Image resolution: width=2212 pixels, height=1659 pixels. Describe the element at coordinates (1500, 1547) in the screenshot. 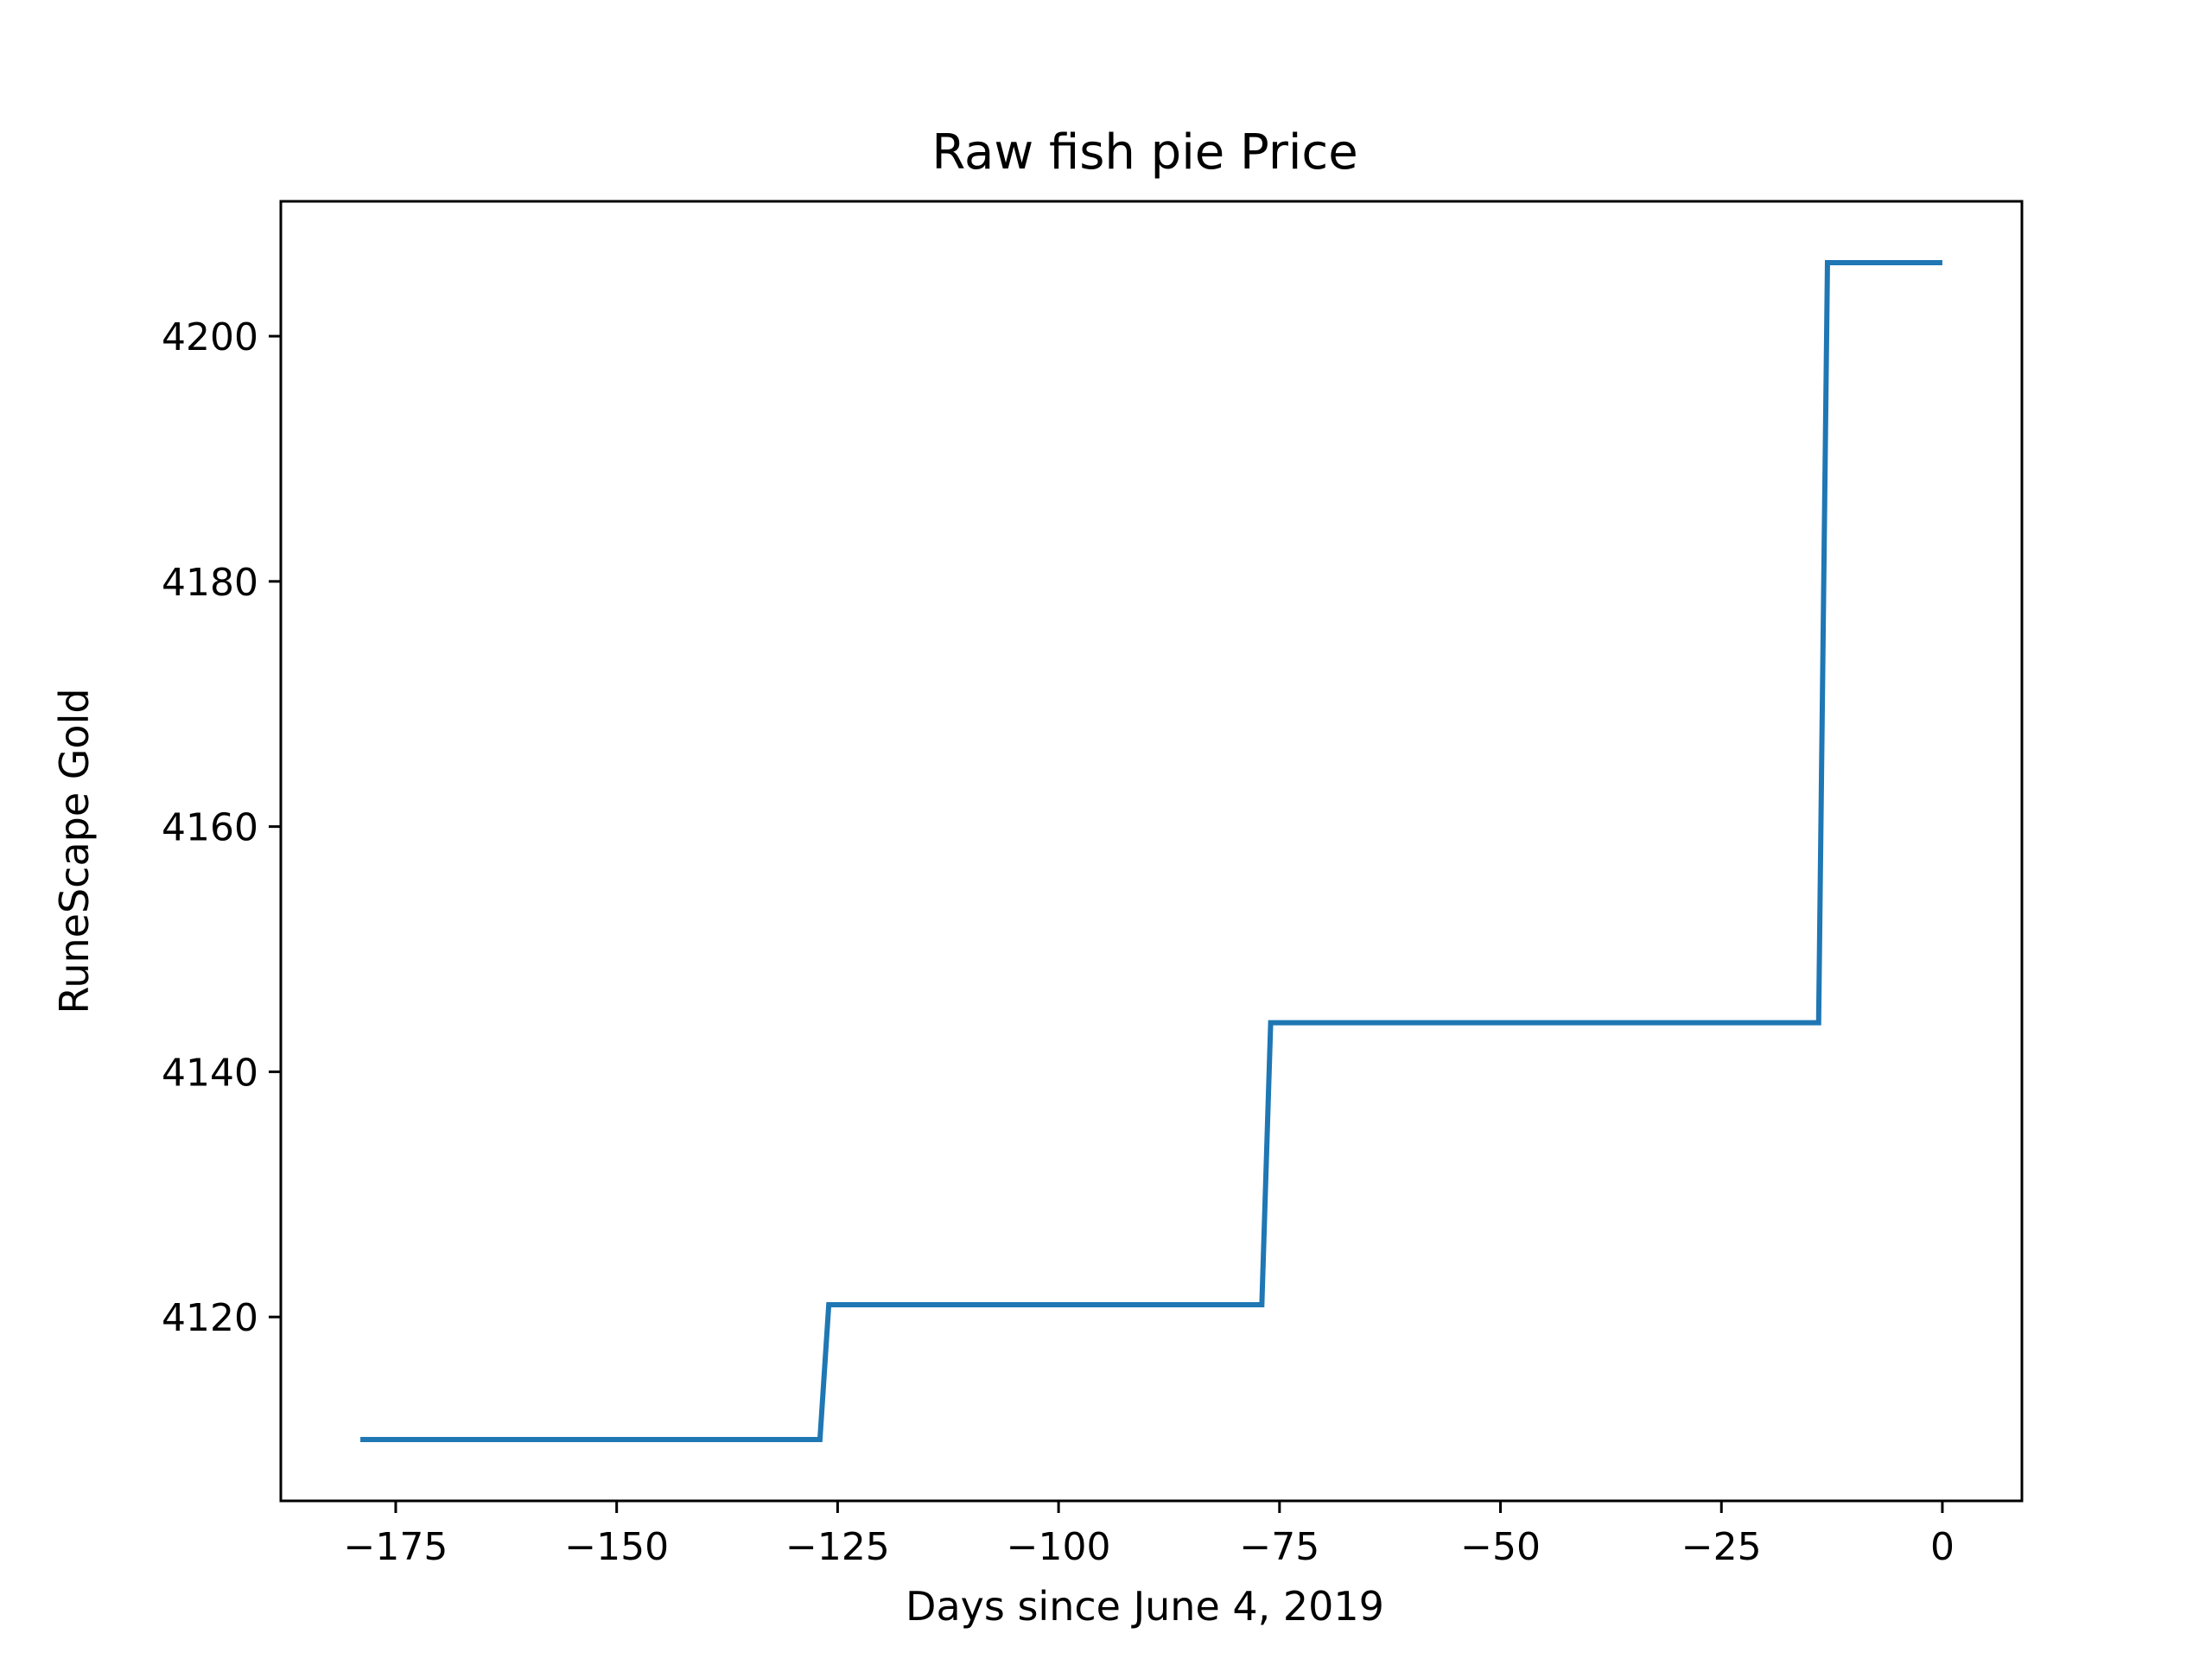

I see `x-tick-label: −50` at that location.